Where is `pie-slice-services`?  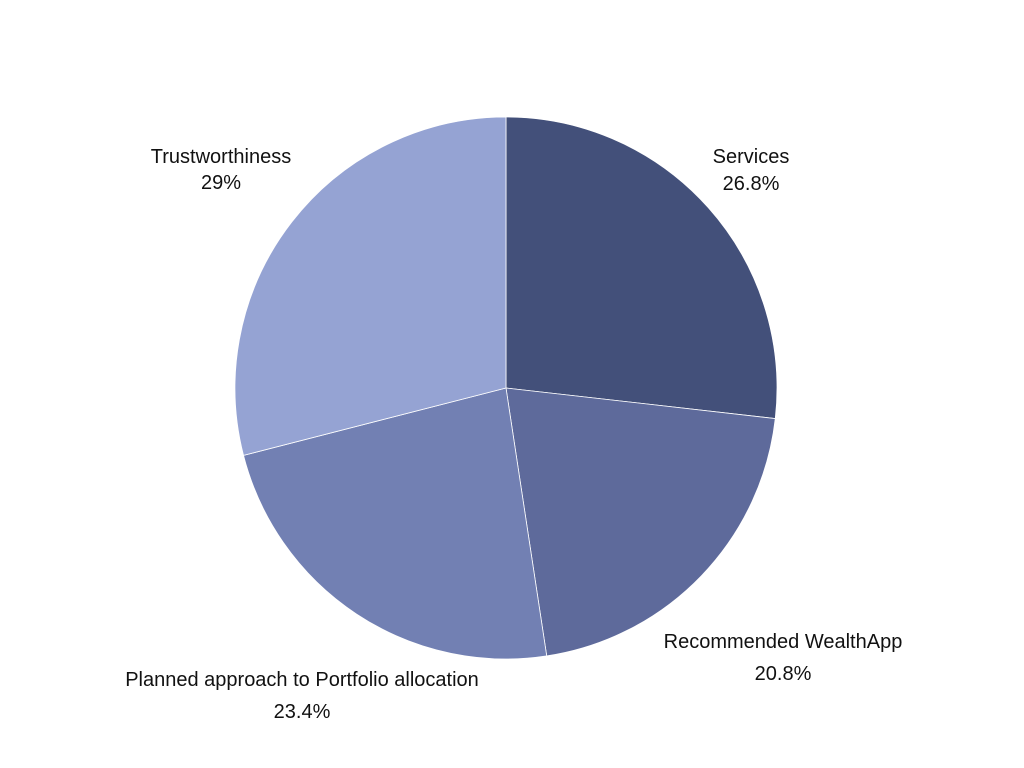 pie-slice-services is located at coordinates (641, 268).